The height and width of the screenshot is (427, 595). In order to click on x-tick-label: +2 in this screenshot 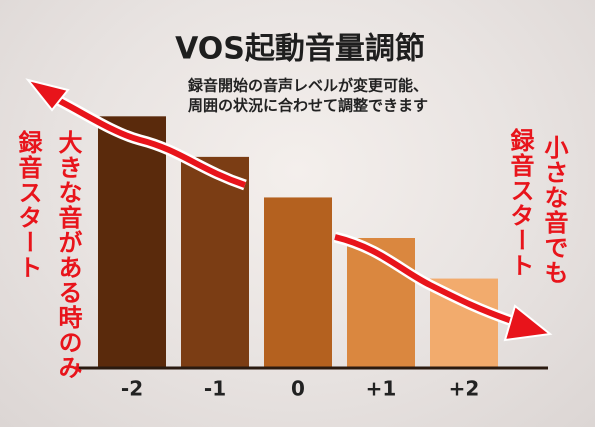, I will do `click(464, 389)`.